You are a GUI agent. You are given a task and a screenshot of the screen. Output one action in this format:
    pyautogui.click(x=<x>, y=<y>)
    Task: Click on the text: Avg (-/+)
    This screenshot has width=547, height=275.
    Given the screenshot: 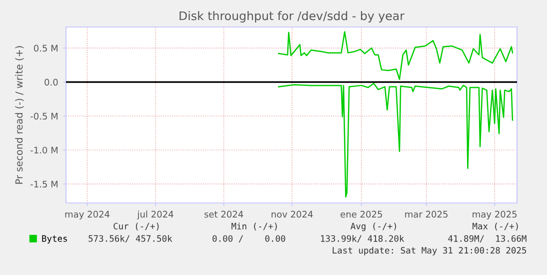 What is the action you would take?
    pyautogui.click(x=373, y=227)
    